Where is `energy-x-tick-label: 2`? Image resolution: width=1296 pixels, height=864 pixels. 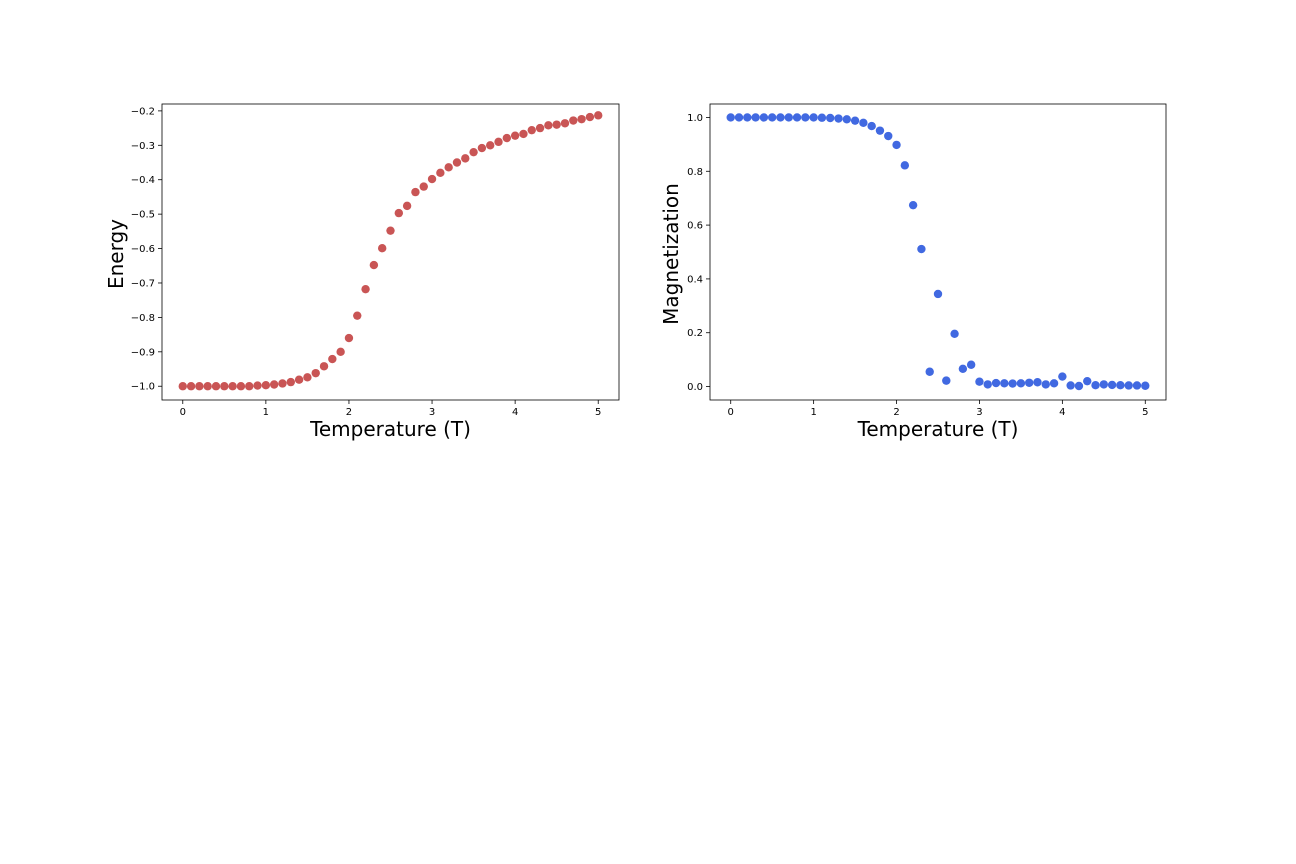
energy-x-tick-label: 2 is located at coordinates (349, 412).